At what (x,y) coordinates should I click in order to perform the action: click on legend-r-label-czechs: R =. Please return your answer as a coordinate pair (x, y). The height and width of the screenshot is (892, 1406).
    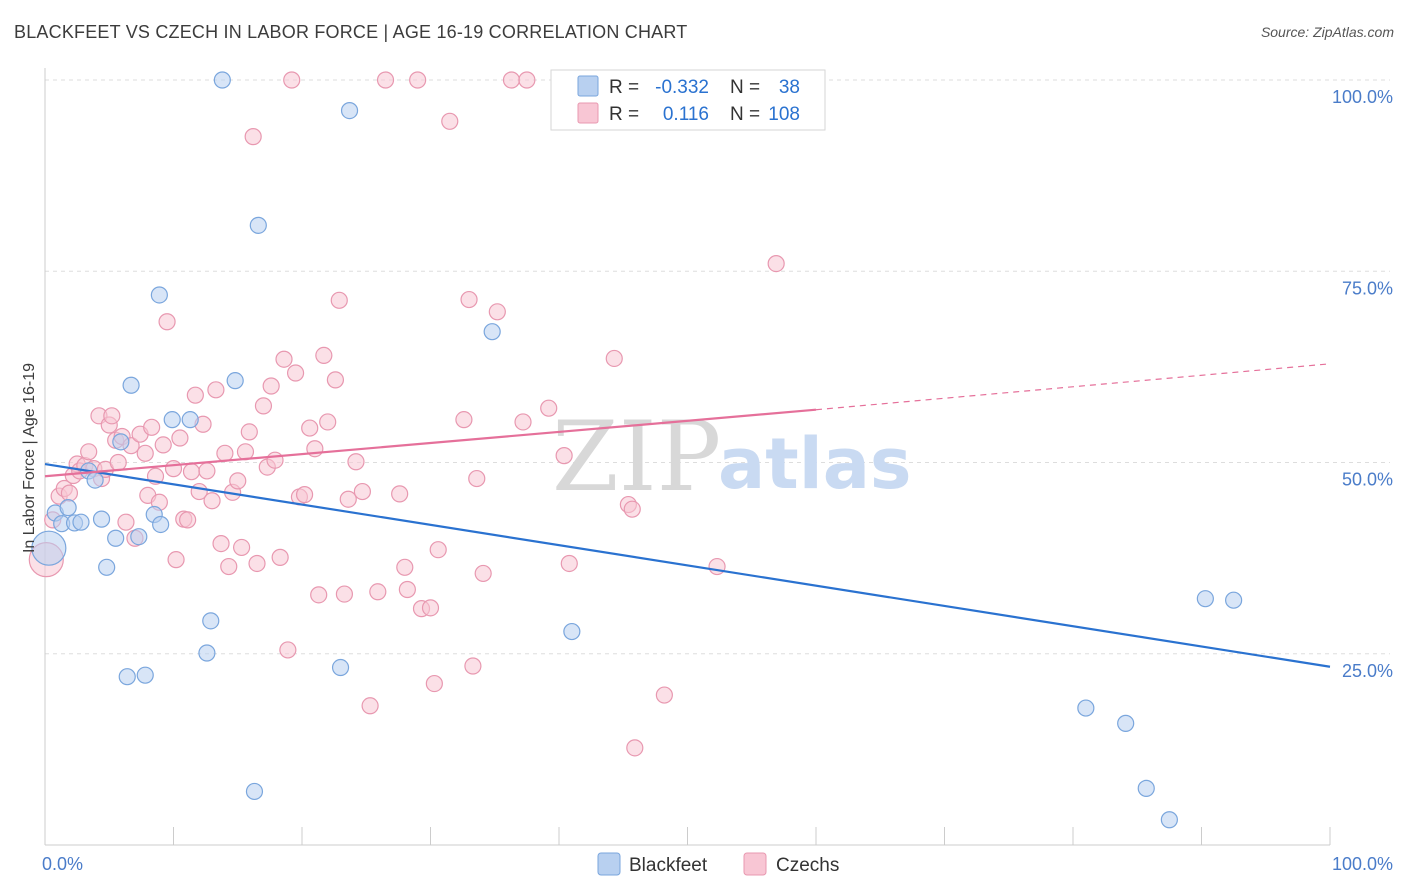
    Looking at the image, I should click on (624, 114).